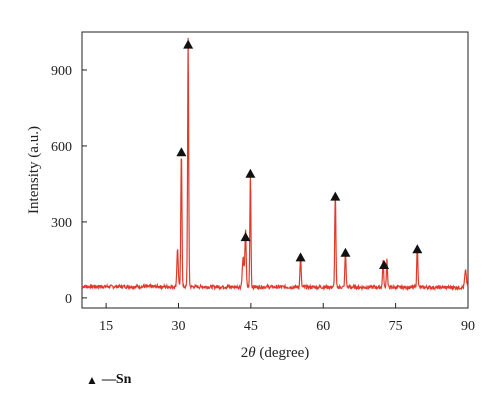  Describe the element at coordinates (323, 326) in the screenshot. I see `x-tick-label: 60` at that location.